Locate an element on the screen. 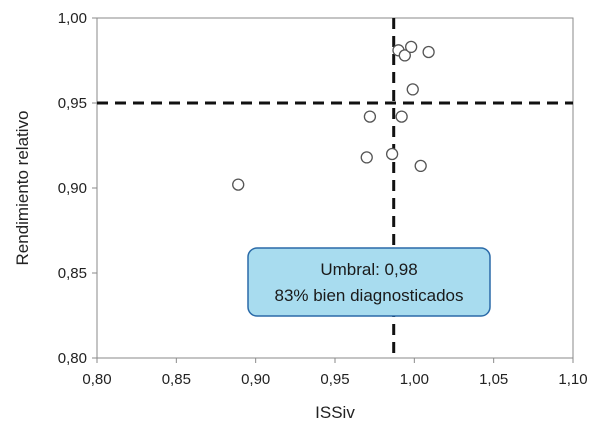 This screenshot has height=429, width=593. y-axis: 0,80 0,85 0,90 0,95 1,00 is located at coordinates (77, 188).